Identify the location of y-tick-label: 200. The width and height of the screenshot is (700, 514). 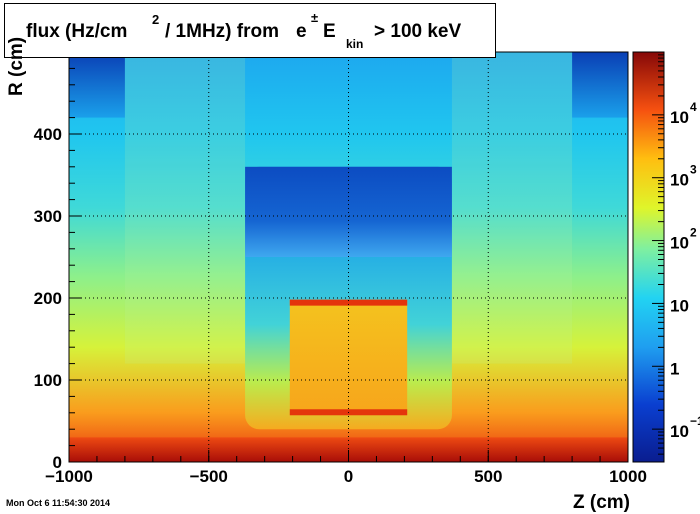
(48, 298).